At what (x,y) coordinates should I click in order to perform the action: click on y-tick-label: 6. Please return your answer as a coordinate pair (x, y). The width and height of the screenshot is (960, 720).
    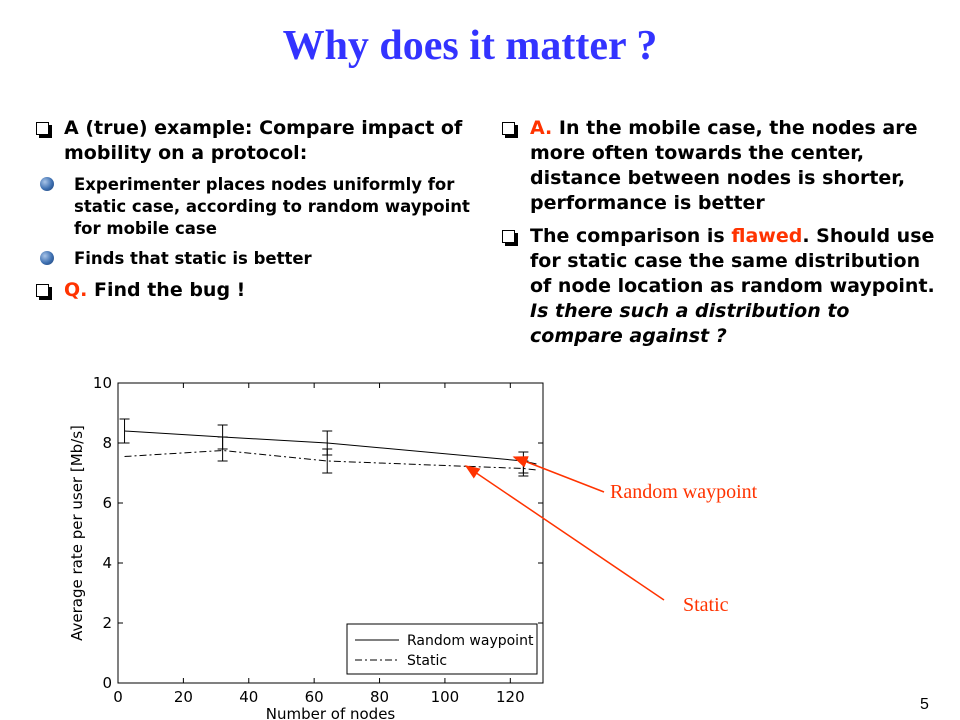
    Looking at the image, I should click on (107, 503).